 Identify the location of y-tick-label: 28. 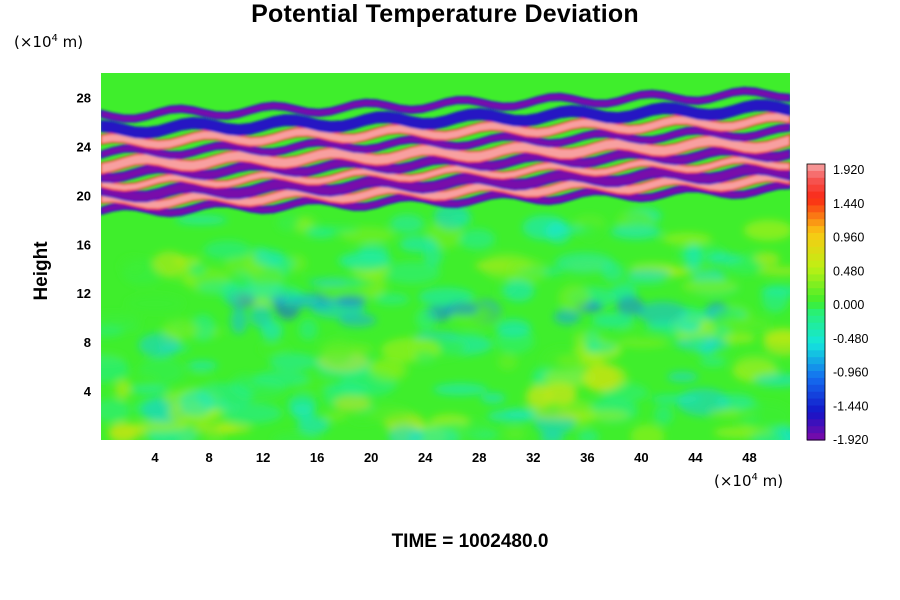
(84, 97).